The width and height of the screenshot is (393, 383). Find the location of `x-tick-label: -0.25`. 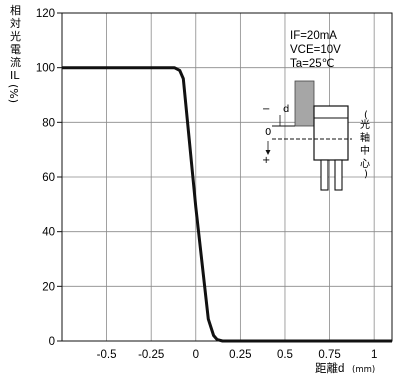

x-tick-label: -0.25 is located at coordinates (151, 355).